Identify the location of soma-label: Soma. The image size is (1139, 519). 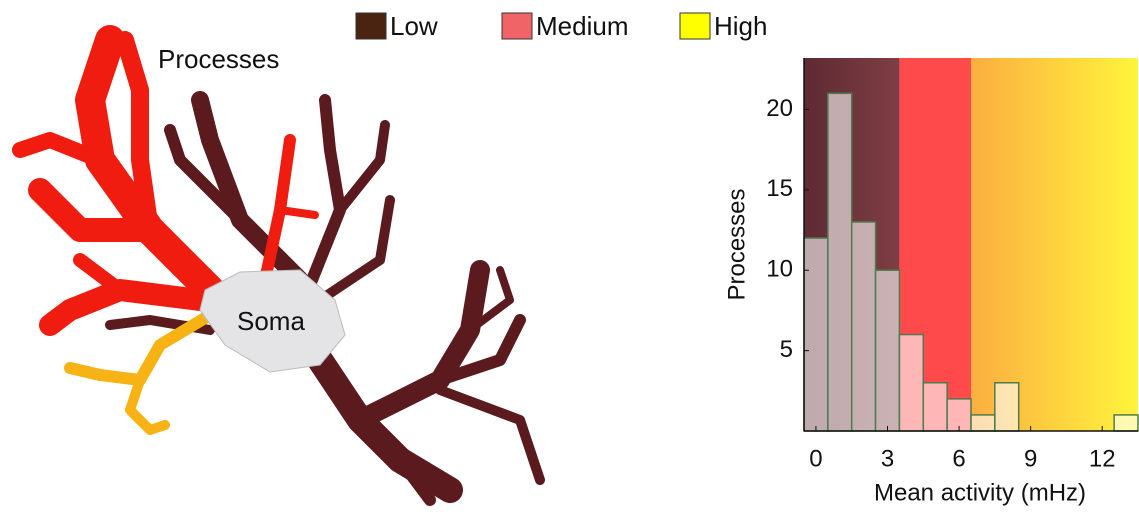
(271, 321).